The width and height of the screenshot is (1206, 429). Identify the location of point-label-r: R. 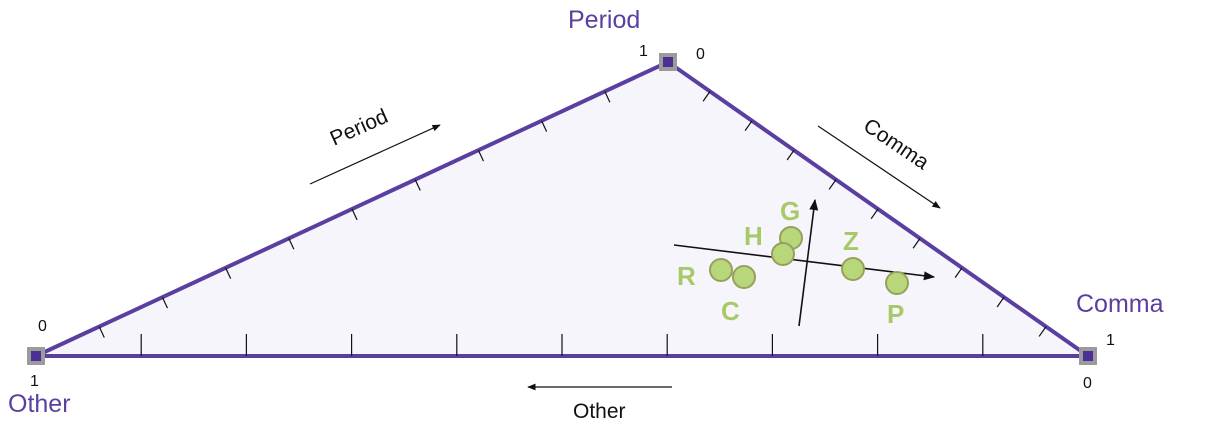
(686, 276).